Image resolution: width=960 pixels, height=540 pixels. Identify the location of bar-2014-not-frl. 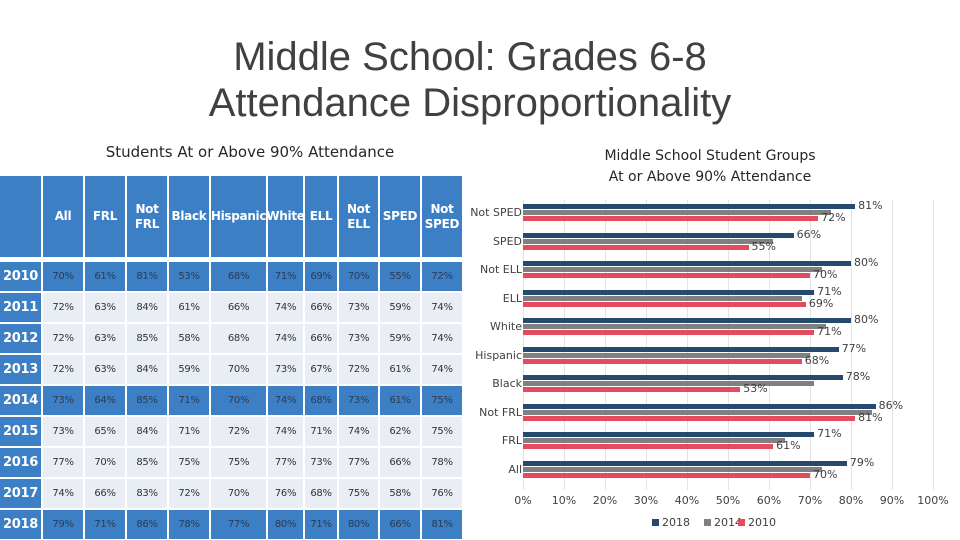
(697, 412).